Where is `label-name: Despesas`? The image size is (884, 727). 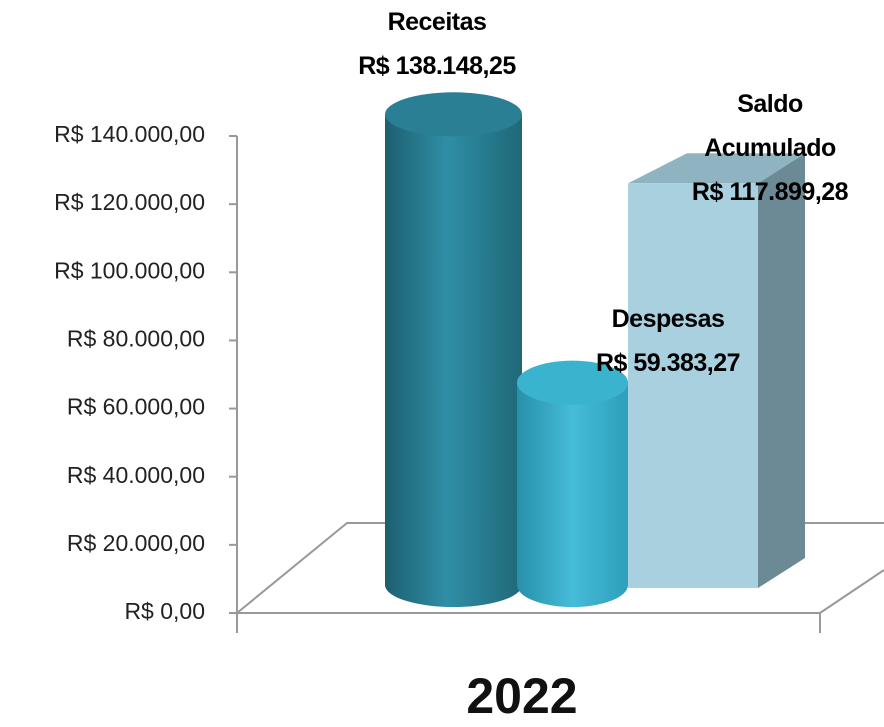 label-name: Despesas is located at coordinates (668, 319).